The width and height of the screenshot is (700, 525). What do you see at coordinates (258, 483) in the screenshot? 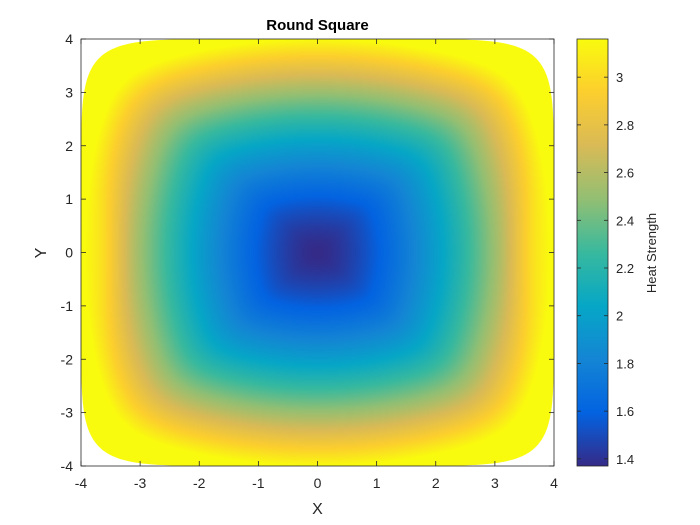
I see `x-tick-label: -1` at bounding box center [258, 483].